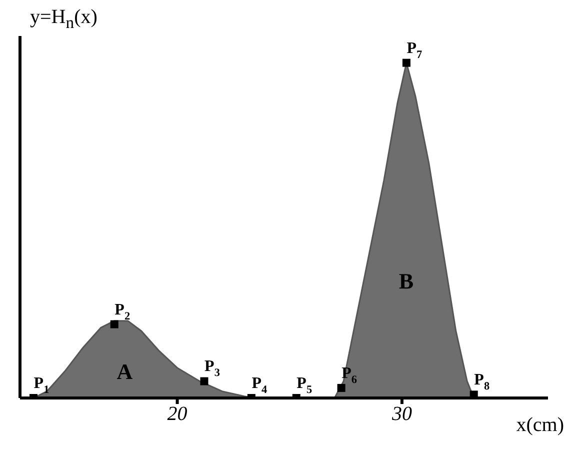 This screenshot has width=570, height=457. Describe the element at coordinates (414, 50) in the screenshot. I see `annotation: P$_{7}$` at that location.